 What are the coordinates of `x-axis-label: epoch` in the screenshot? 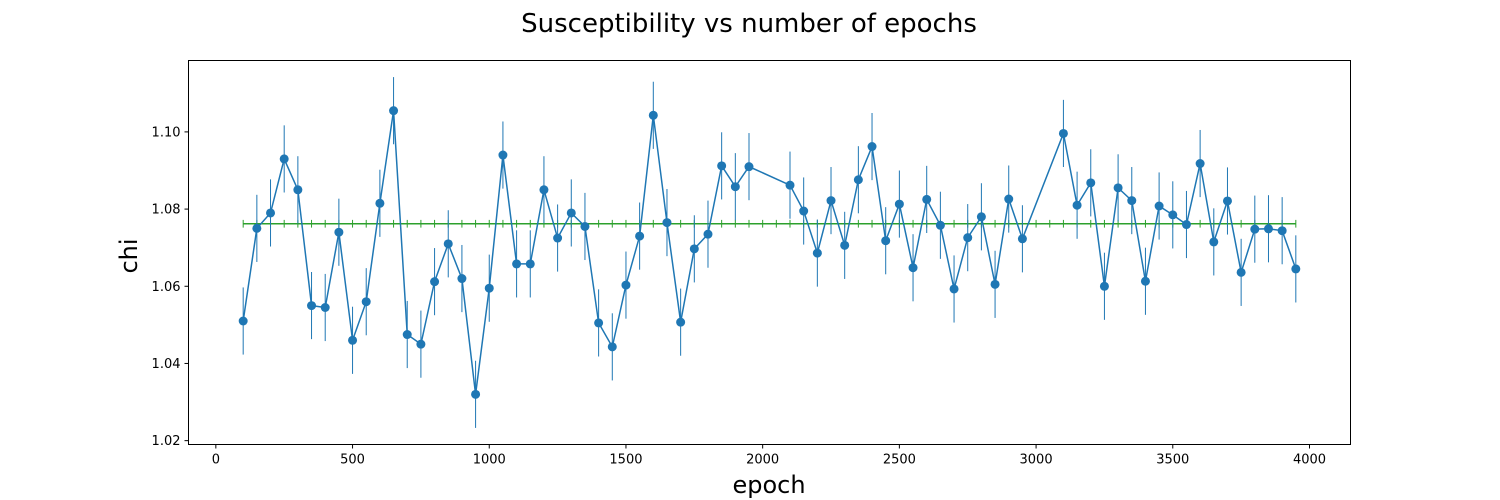 It's located at (768, 485).